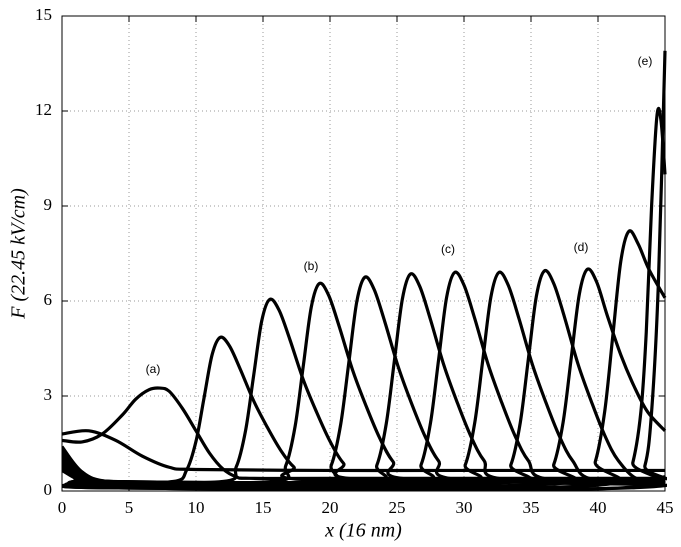 This screenshot has width=681, height=547. Describe the element at coordinates (311, 266) in the screenshot. I see `annotation: (b)` at that location.